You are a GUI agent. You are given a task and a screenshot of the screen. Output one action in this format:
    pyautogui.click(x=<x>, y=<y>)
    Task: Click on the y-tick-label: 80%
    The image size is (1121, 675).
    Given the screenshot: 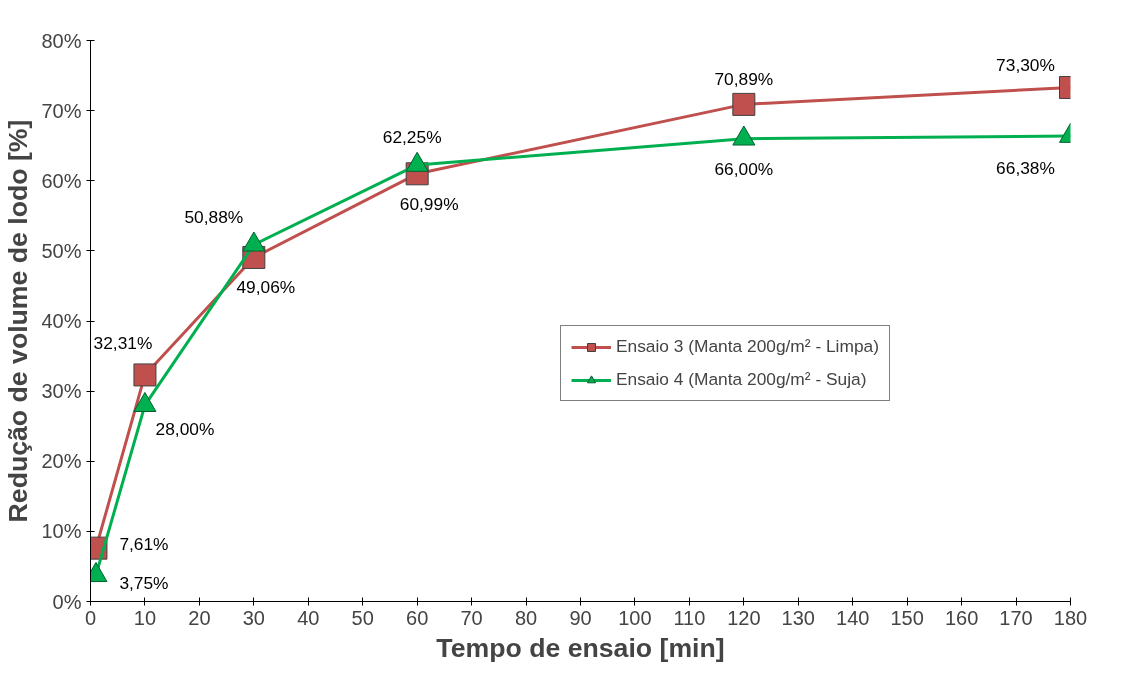 What is the action you would take?
    pyautogui.click(x=61, y=40)
    